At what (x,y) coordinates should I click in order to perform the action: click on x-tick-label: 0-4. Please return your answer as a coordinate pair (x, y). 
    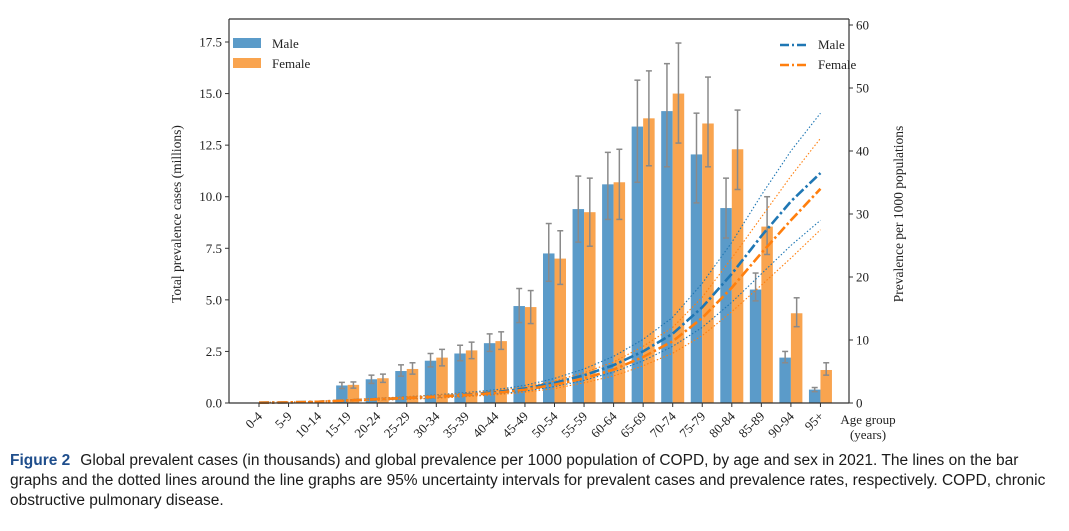
    Looking at the image, I should click on (253, 419).